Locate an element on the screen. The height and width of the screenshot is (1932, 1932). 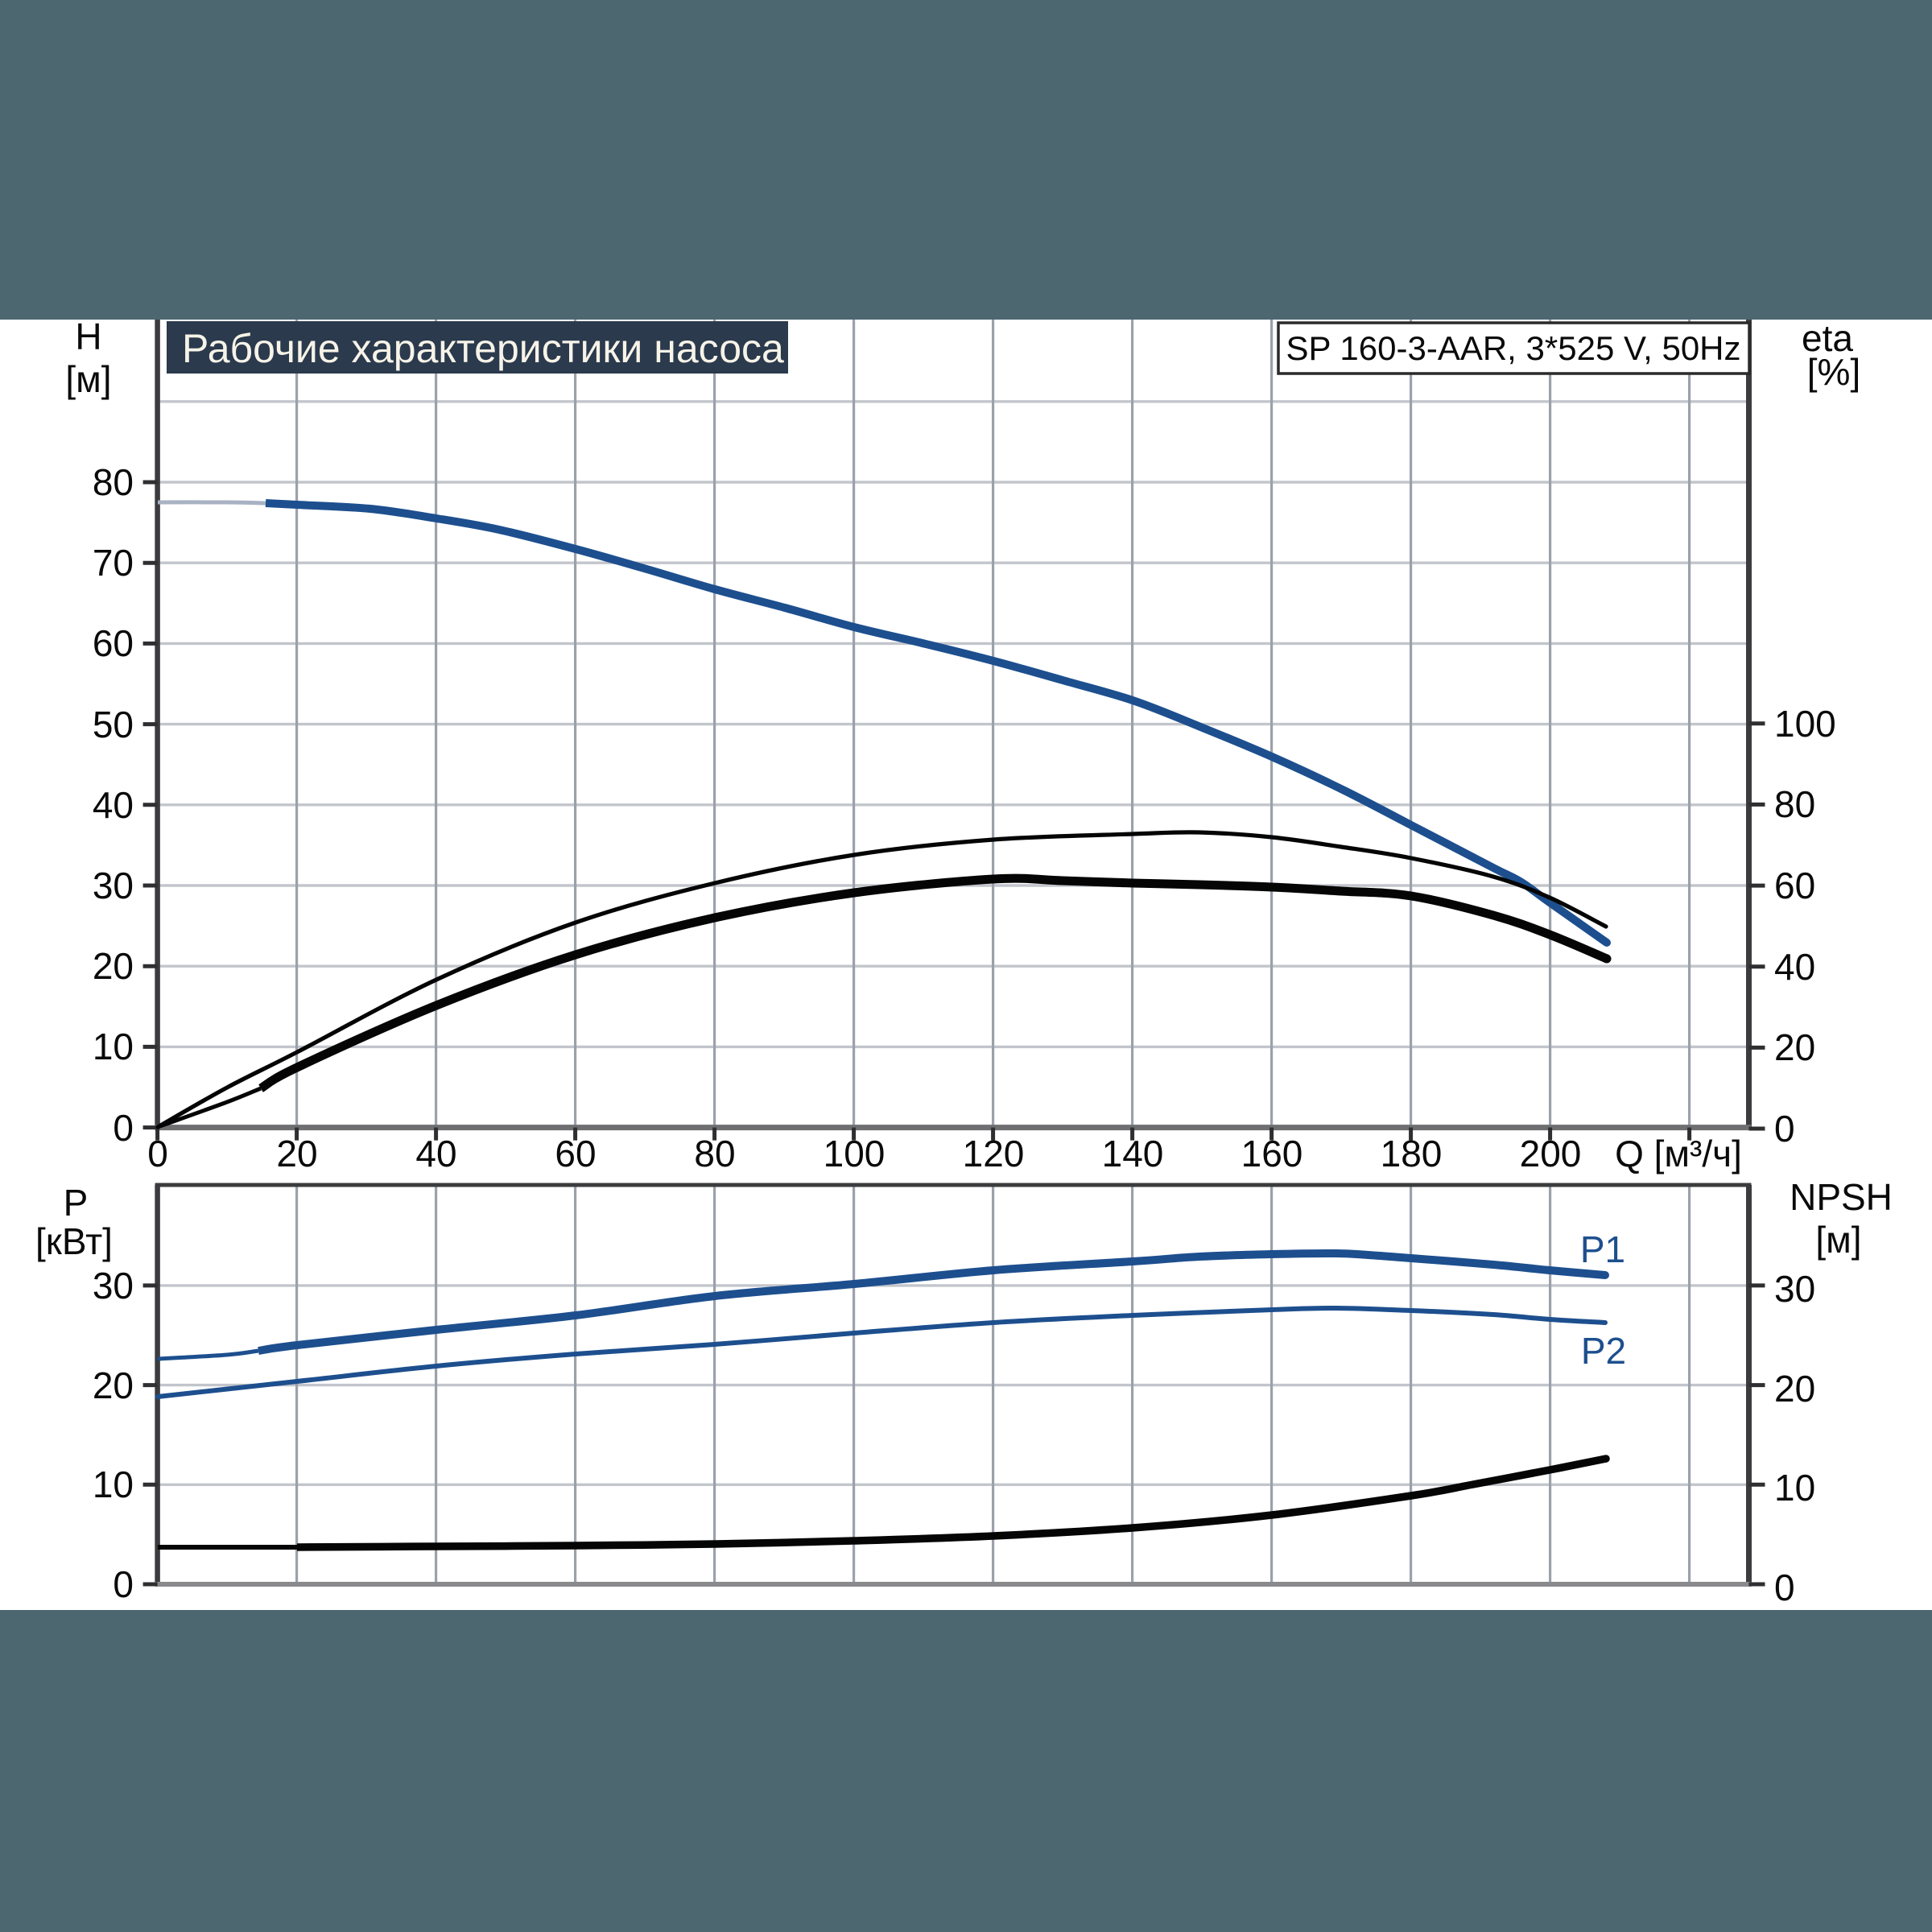
svg-text: [кВт] is located at coordinates (74, 1241).